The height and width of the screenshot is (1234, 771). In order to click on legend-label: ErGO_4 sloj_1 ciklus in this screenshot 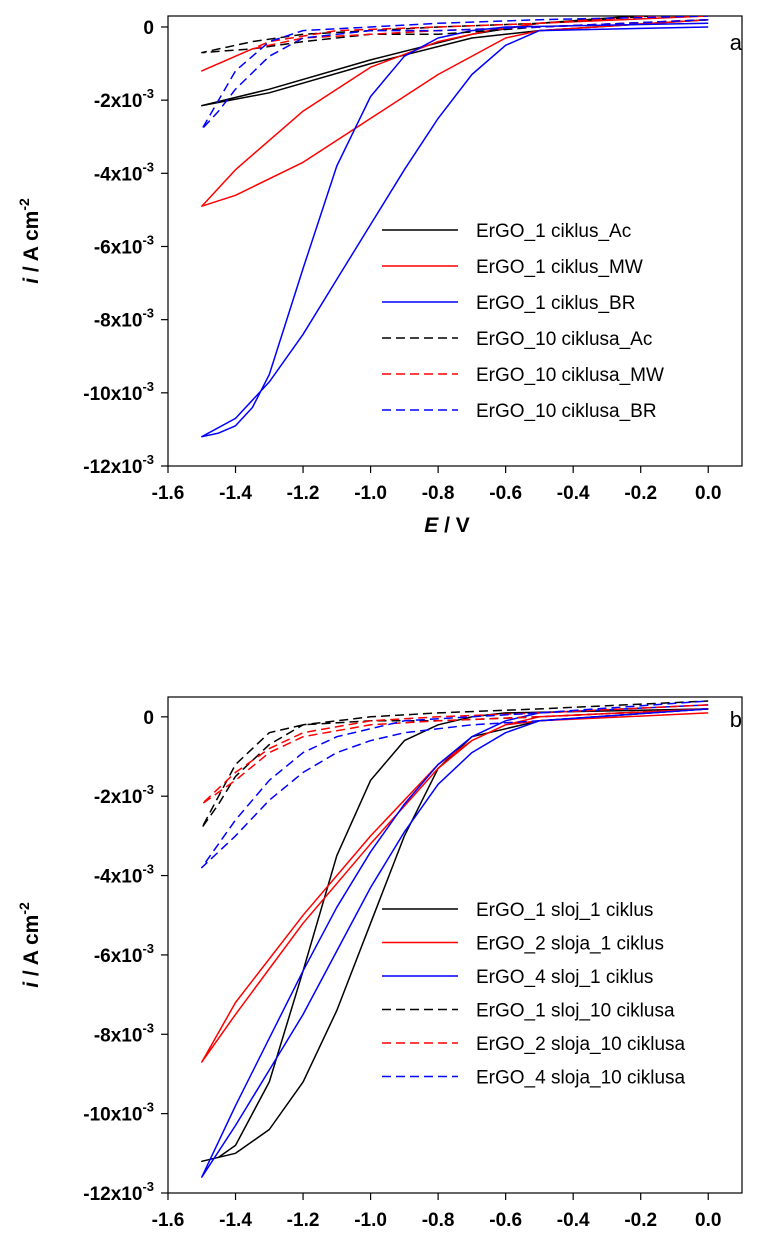, I will do `click(564, 977)`.